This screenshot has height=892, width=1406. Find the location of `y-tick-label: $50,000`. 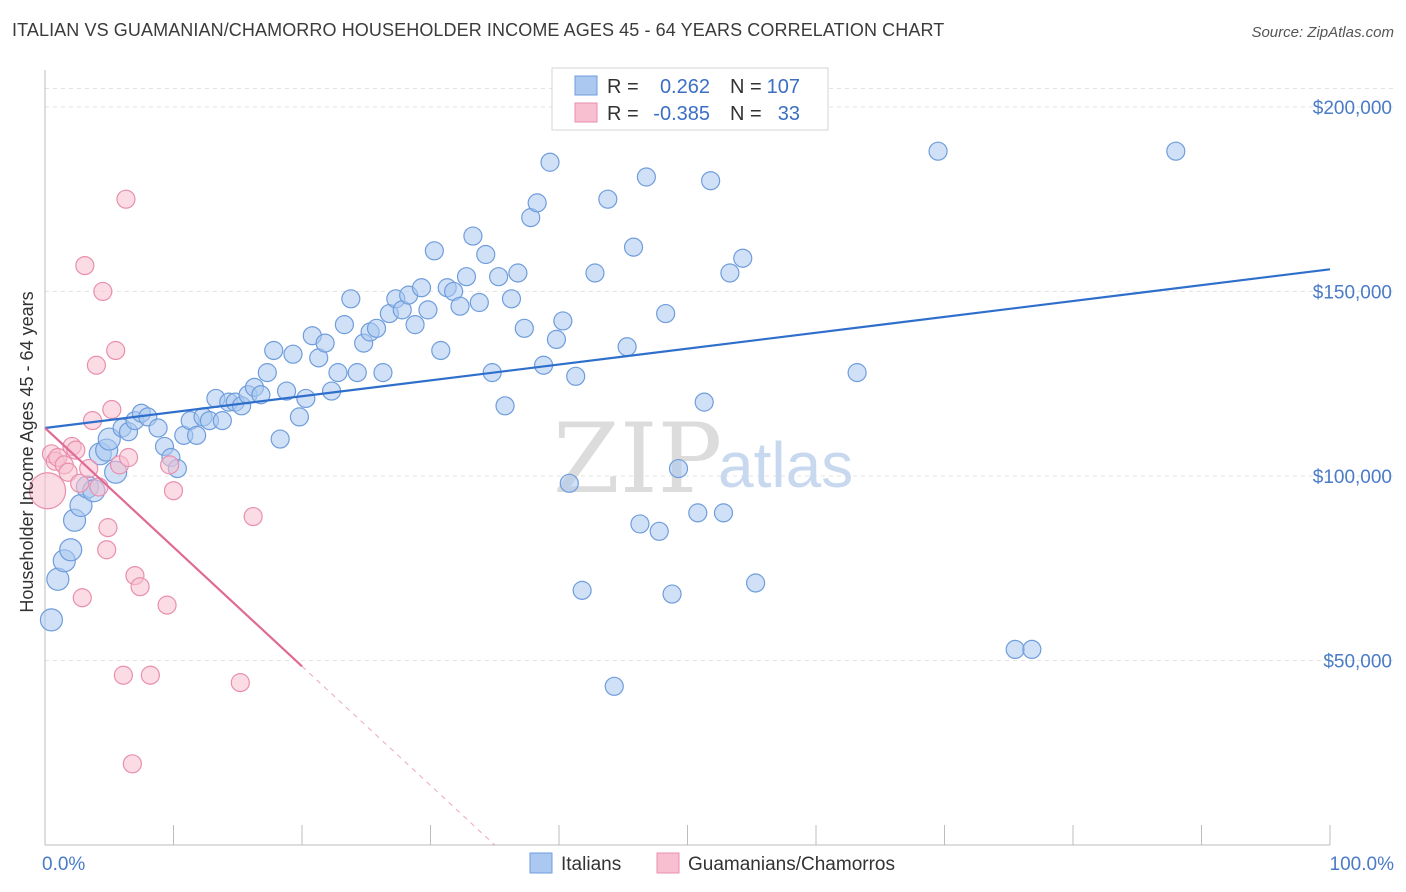

y-tick-label: $50,000 is located at coordinates (1357, 661).